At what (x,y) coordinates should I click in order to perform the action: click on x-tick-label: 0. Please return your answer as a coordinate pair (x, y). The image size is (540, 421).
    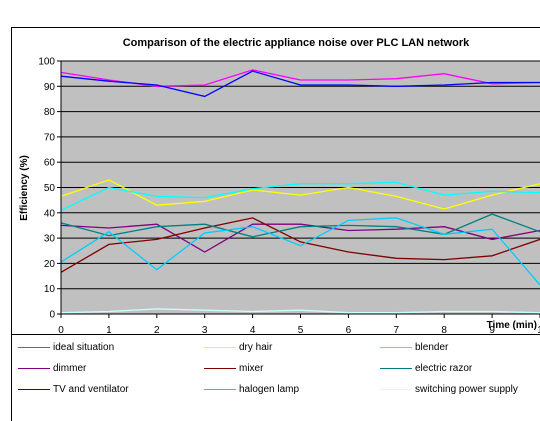
    Looking at the image, I should click on (61, 330).